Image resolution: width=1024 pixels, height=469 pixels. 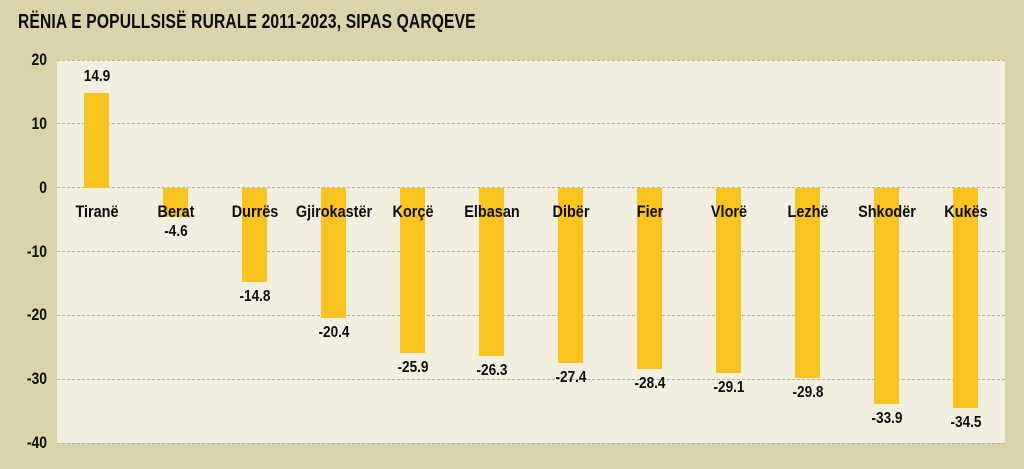 I want to click on y-tick-label: 10, so click(x=39, y=123).